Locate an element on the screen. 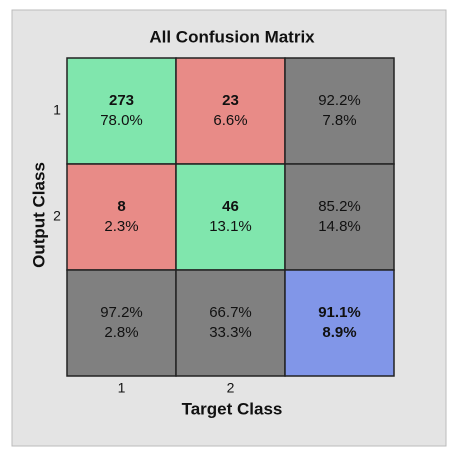 Image resolution: width=458 pixels, height=459 pixels. x-tick-label: 1 is located at coordinates (122, 388).